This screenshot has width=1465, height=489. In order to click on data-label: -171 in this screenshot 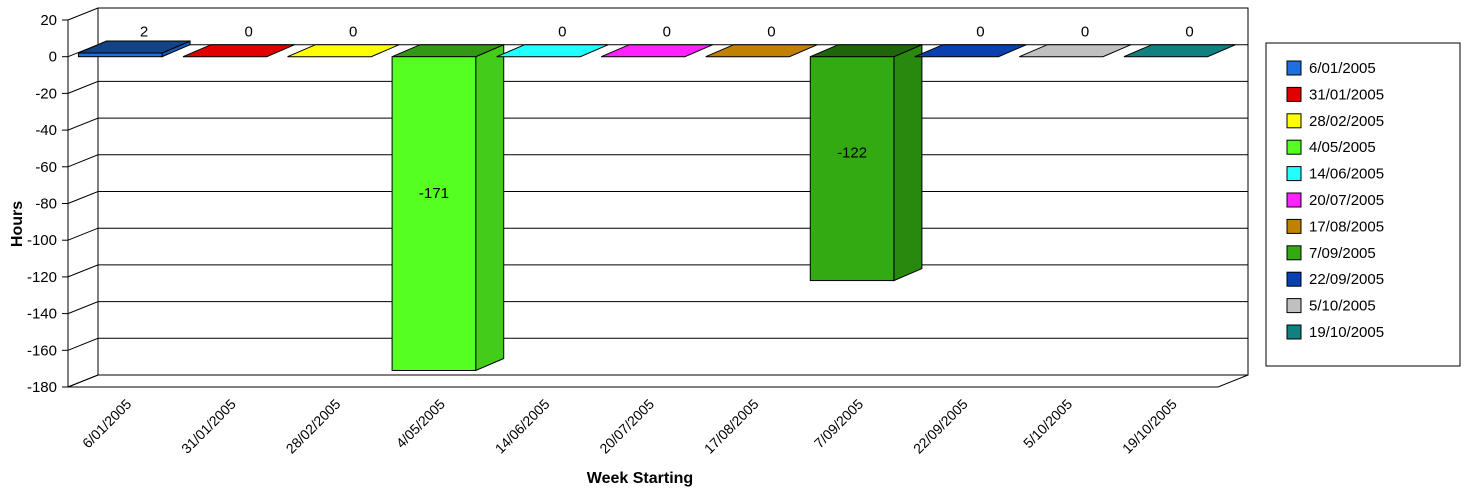, I will do `click(434, 193)`.